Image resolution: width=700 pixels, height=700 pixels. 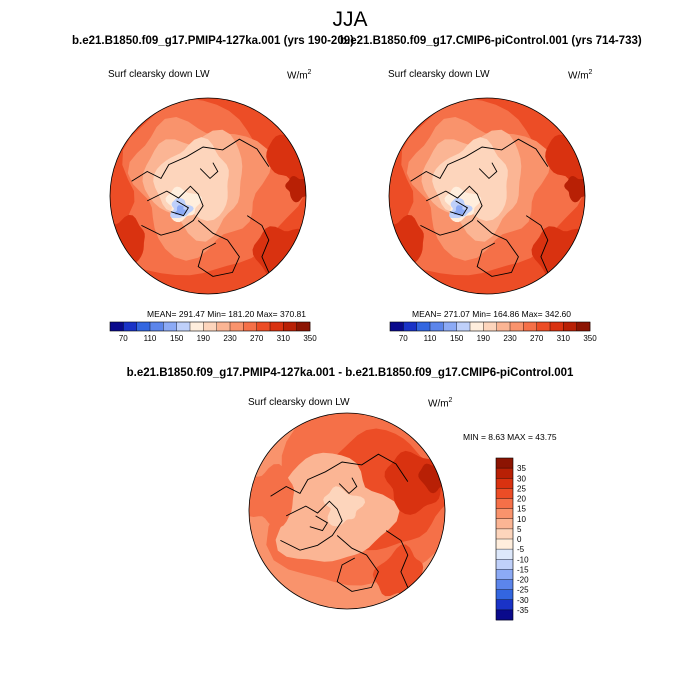 I want to click on panel3-colorbar-label: 25, so click(x=521, y=488).